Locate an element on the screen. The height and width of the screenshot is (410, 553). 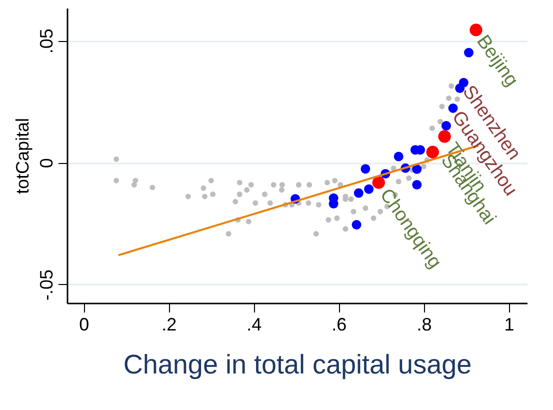
x-tick-label: .8 is located at coordinates (424, 324).